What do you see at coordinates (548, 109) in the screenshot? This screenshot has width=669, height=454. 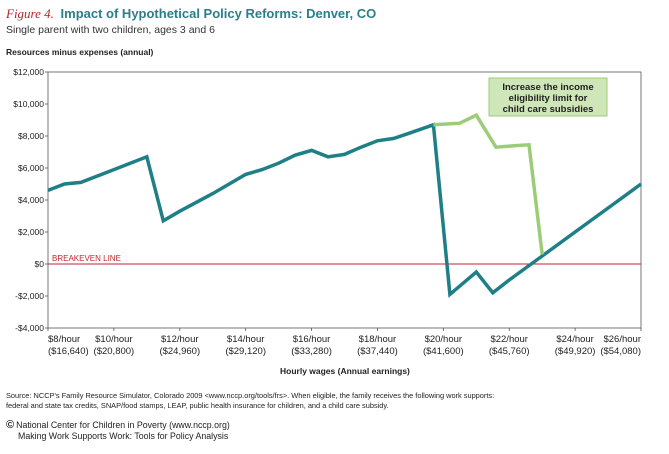 I see `annotation-text: child care subsidies` at bounding box center [548, 109].